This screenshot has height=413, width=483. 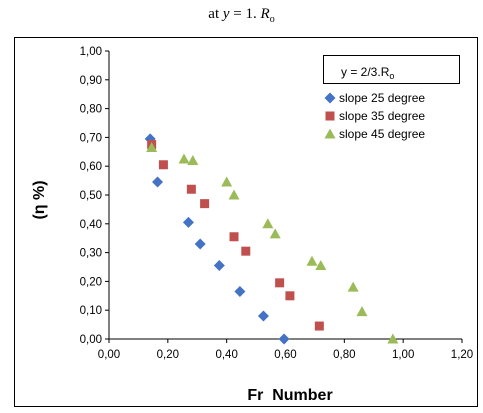 I want to click on y-tick-label: 0,00, so click(x=91, y=340).